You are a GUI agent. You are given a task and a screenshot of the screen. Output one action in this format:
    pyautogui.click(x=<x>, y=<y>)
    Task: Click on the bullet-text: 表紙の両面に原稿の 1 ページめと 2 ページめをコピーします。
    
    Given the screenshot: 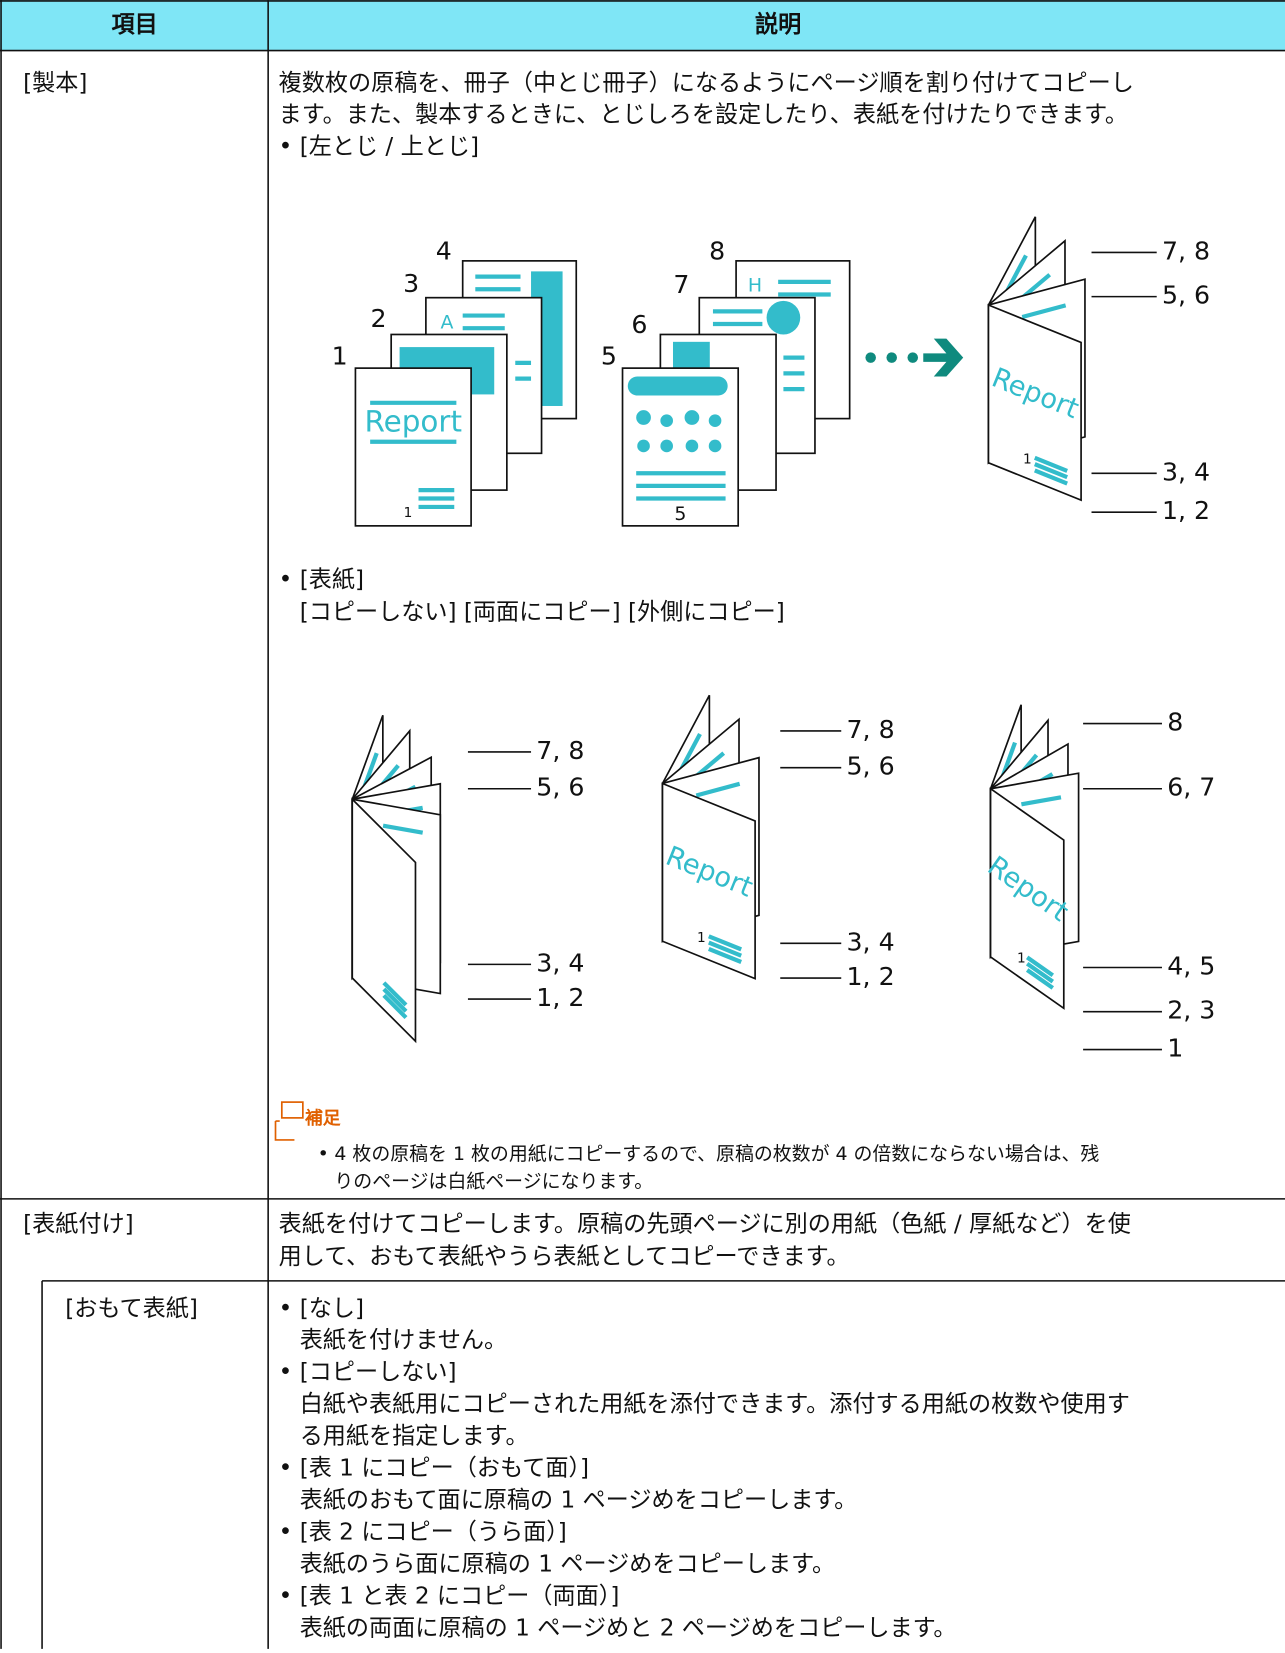 What is the action you would take?
    pyautogui.click(x=628, y=1628)
    